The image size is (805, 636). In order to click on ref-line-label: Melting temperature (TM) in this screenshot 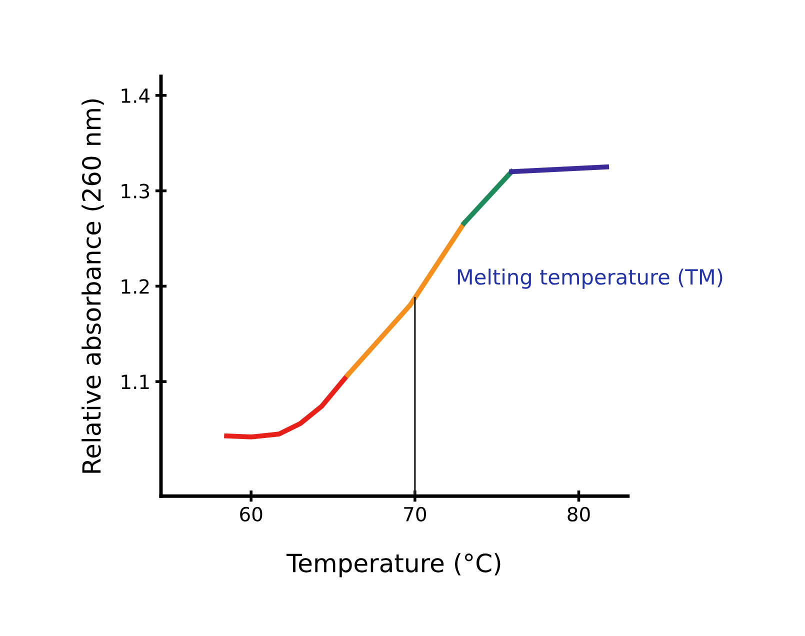, I will do `click(590, 278)`.